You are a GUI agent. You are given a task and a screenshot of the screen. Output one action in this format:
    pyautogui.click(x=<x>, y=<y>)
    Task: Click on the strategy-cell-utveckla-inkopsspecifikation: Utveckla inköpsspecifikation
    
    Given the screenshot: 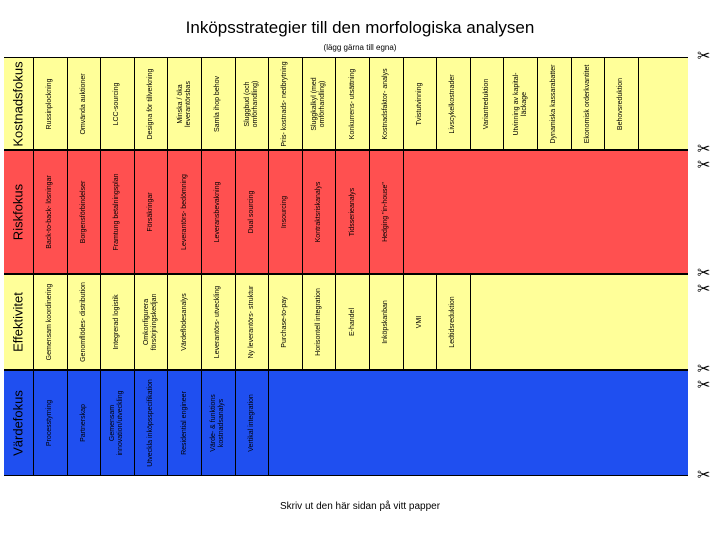 What is the action you would take?
    pyautogui.click(x=152, y=423)
    